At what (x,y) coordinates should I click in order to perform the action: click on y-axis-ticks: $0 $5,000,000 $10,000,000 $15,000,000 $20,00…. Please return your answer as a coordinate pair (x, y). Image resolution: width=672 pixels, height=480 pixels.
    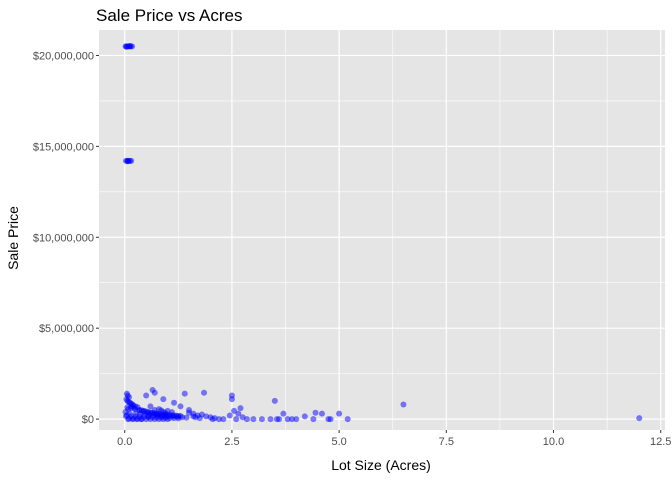
    Looking at the image, I should click on (66, 238).